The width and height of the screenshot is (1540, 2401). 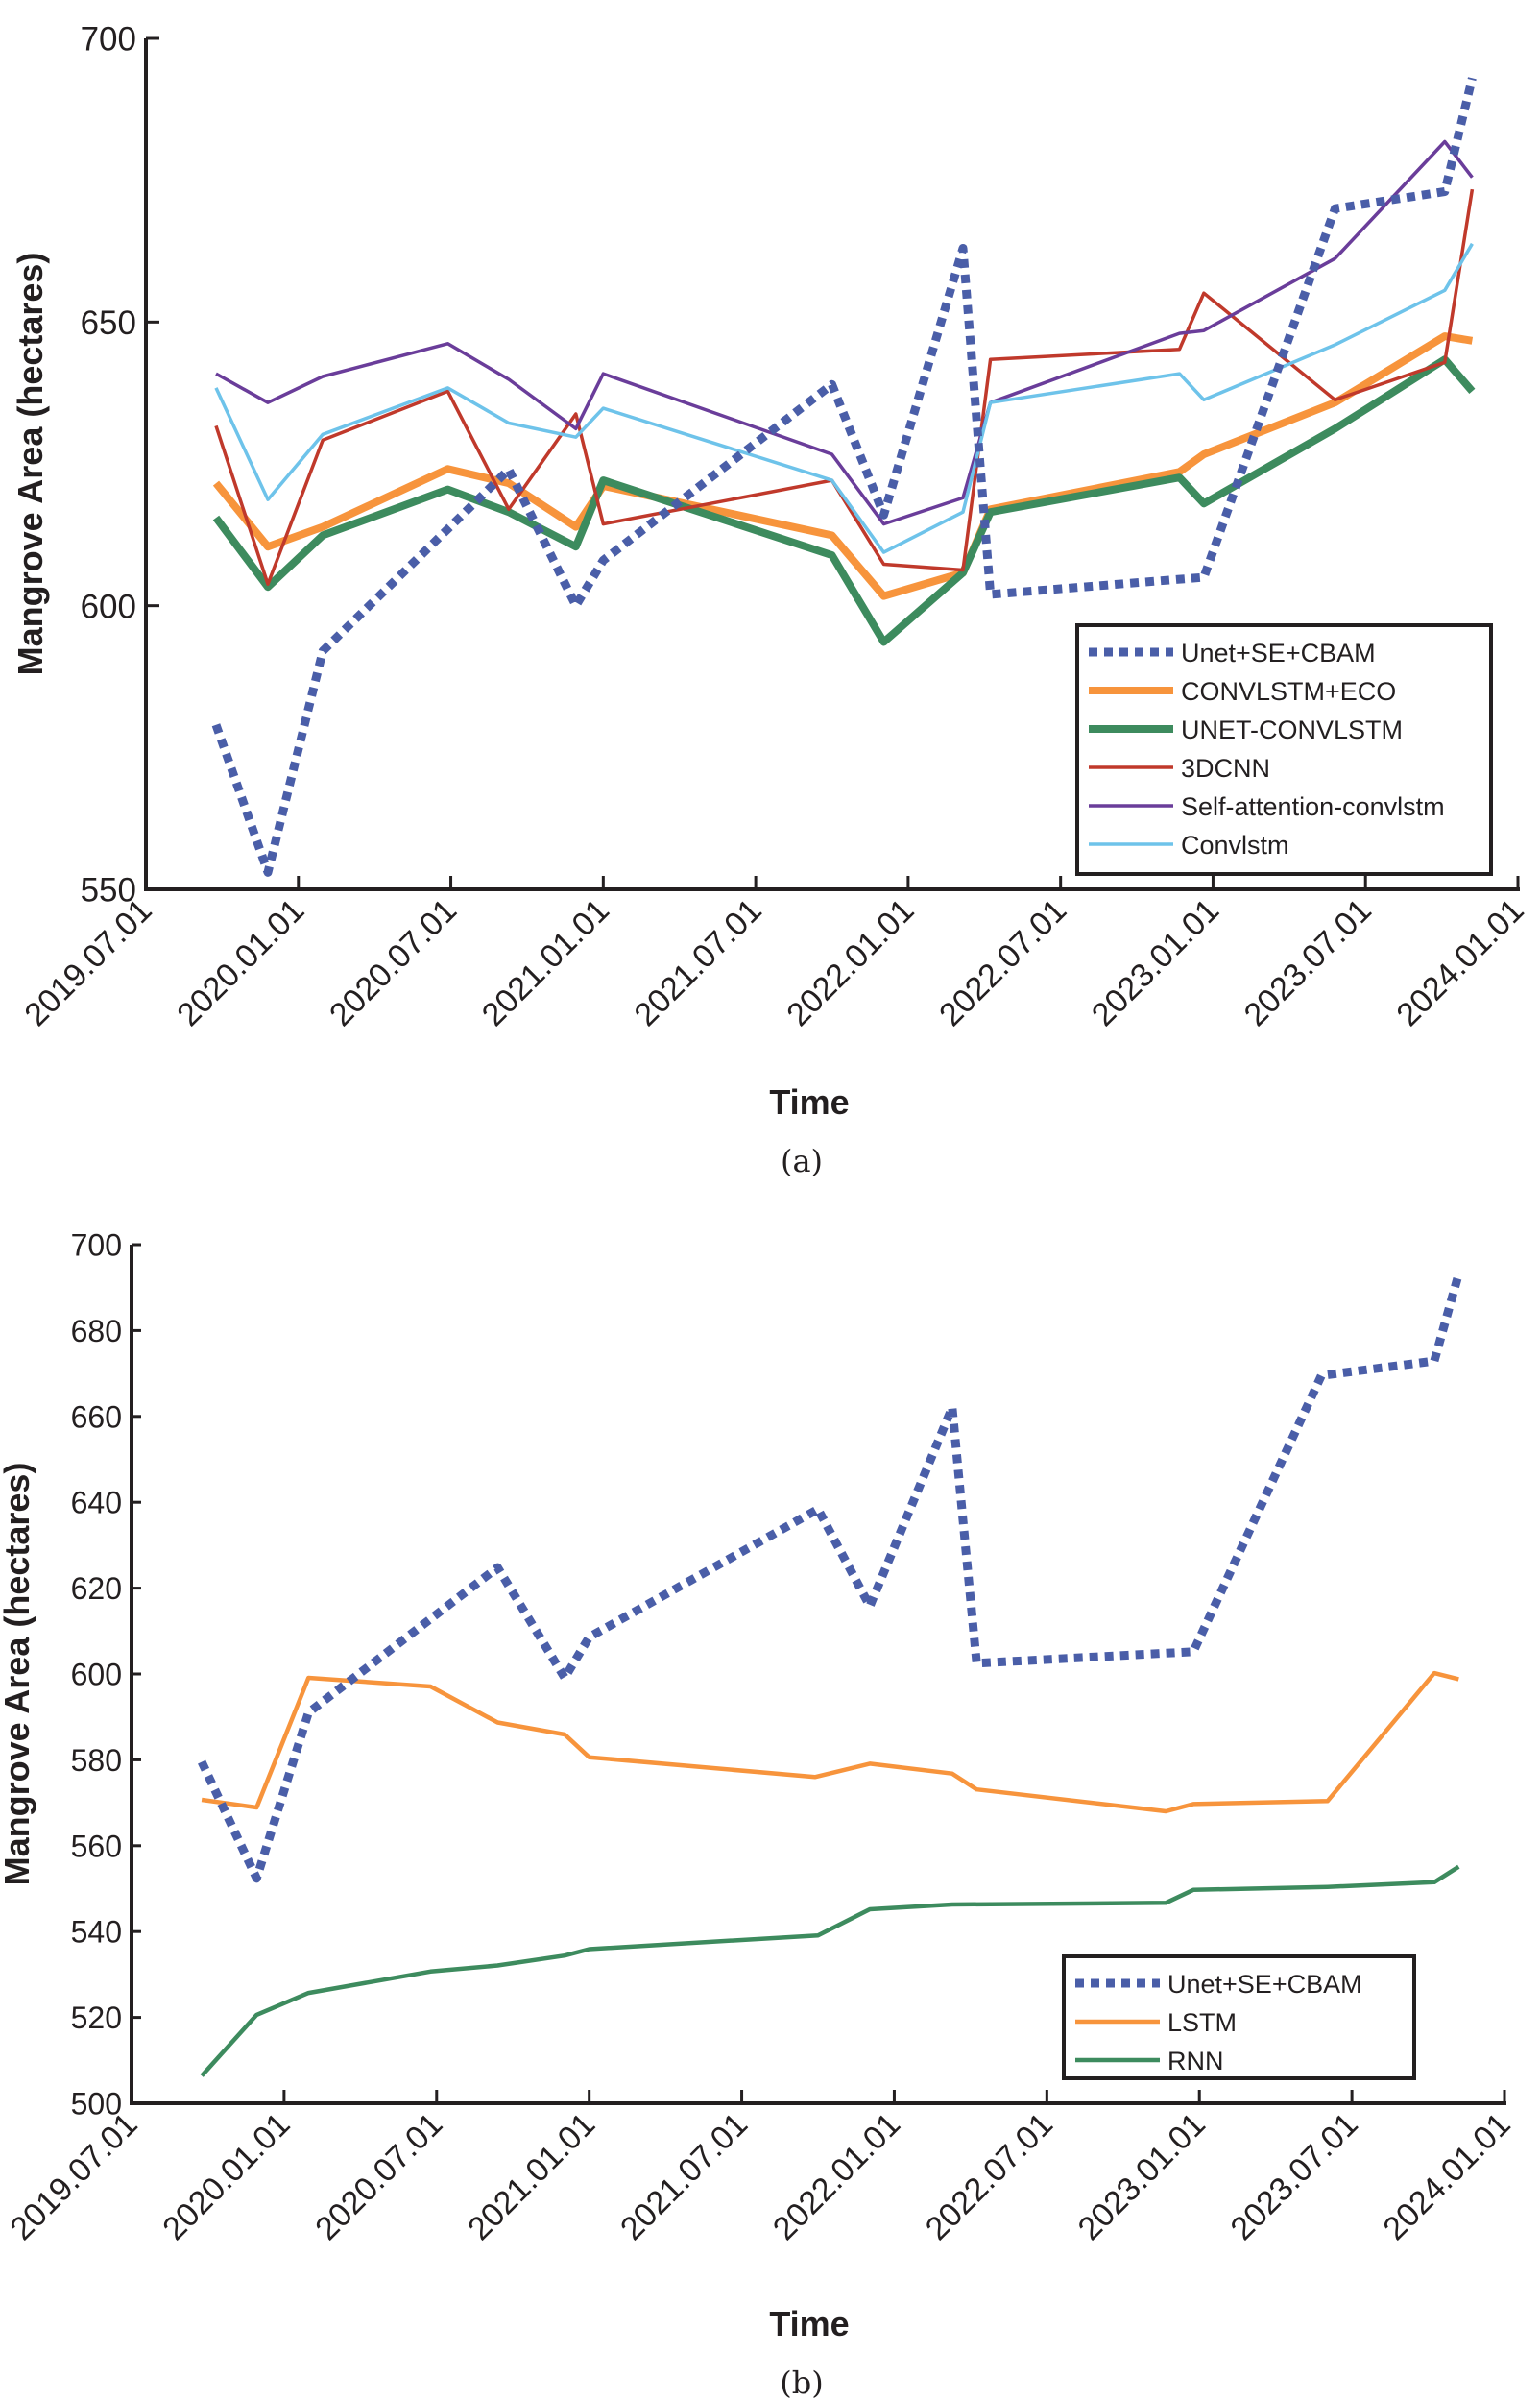 What do you see at coordinates (96, 1933) in the screenshot?
I see `y-tick-label: 540` at bounding box center [96, 1933].